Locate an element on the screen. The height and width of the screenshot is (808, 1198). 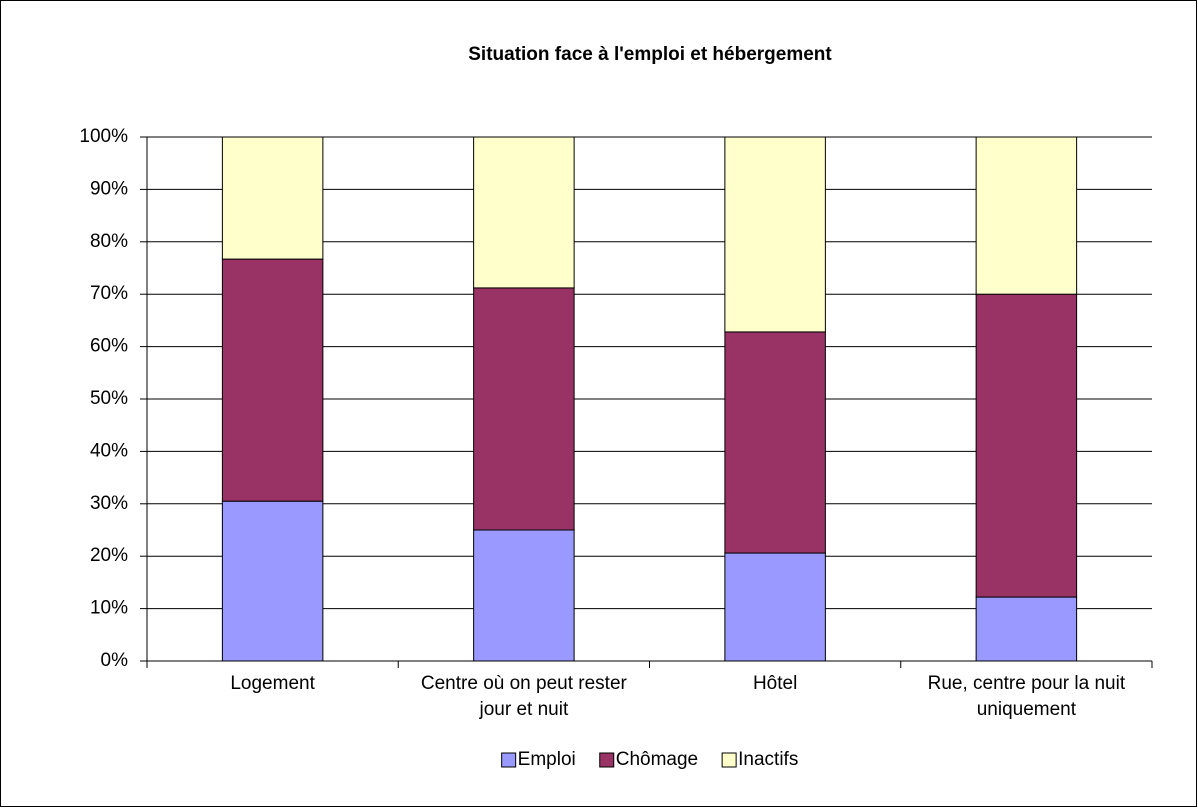
y-tick-label: 50% is located at coordinates (109, 398).